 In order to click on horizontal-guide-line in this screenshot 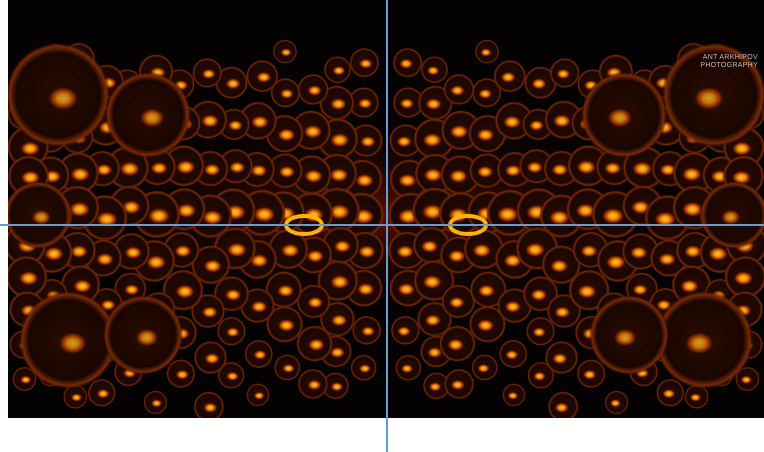, I will do `click(382, 225)`.